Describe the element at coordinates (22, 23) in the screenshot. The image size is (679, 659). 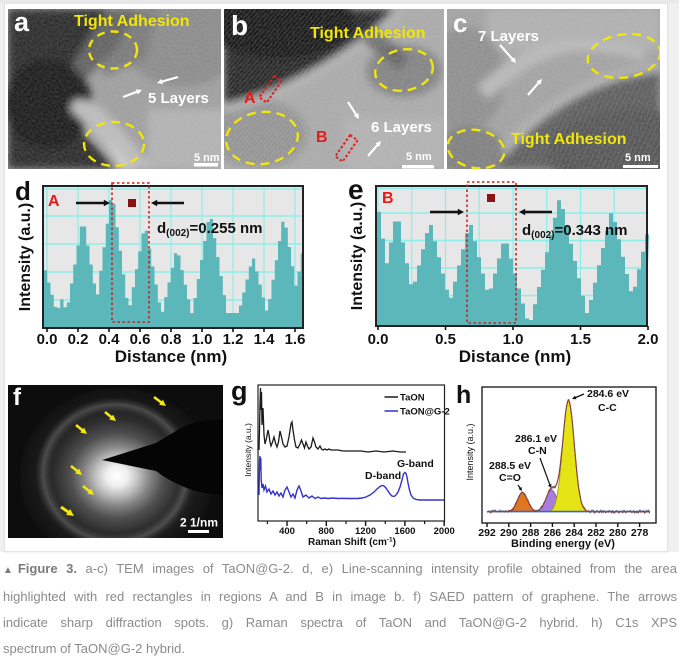
I see `svg-text: a` at that location.